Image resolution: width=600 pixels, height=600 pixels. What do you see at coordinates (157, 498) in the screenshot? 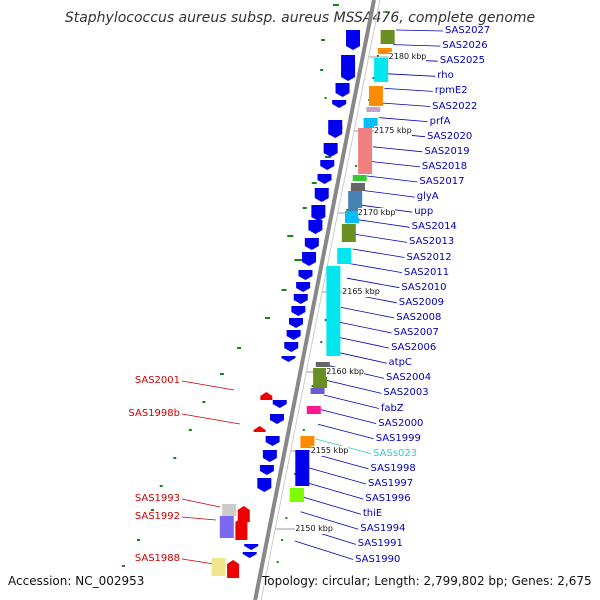
I see `left-gene-label: SAS1993` at bounding box center [157, 498].